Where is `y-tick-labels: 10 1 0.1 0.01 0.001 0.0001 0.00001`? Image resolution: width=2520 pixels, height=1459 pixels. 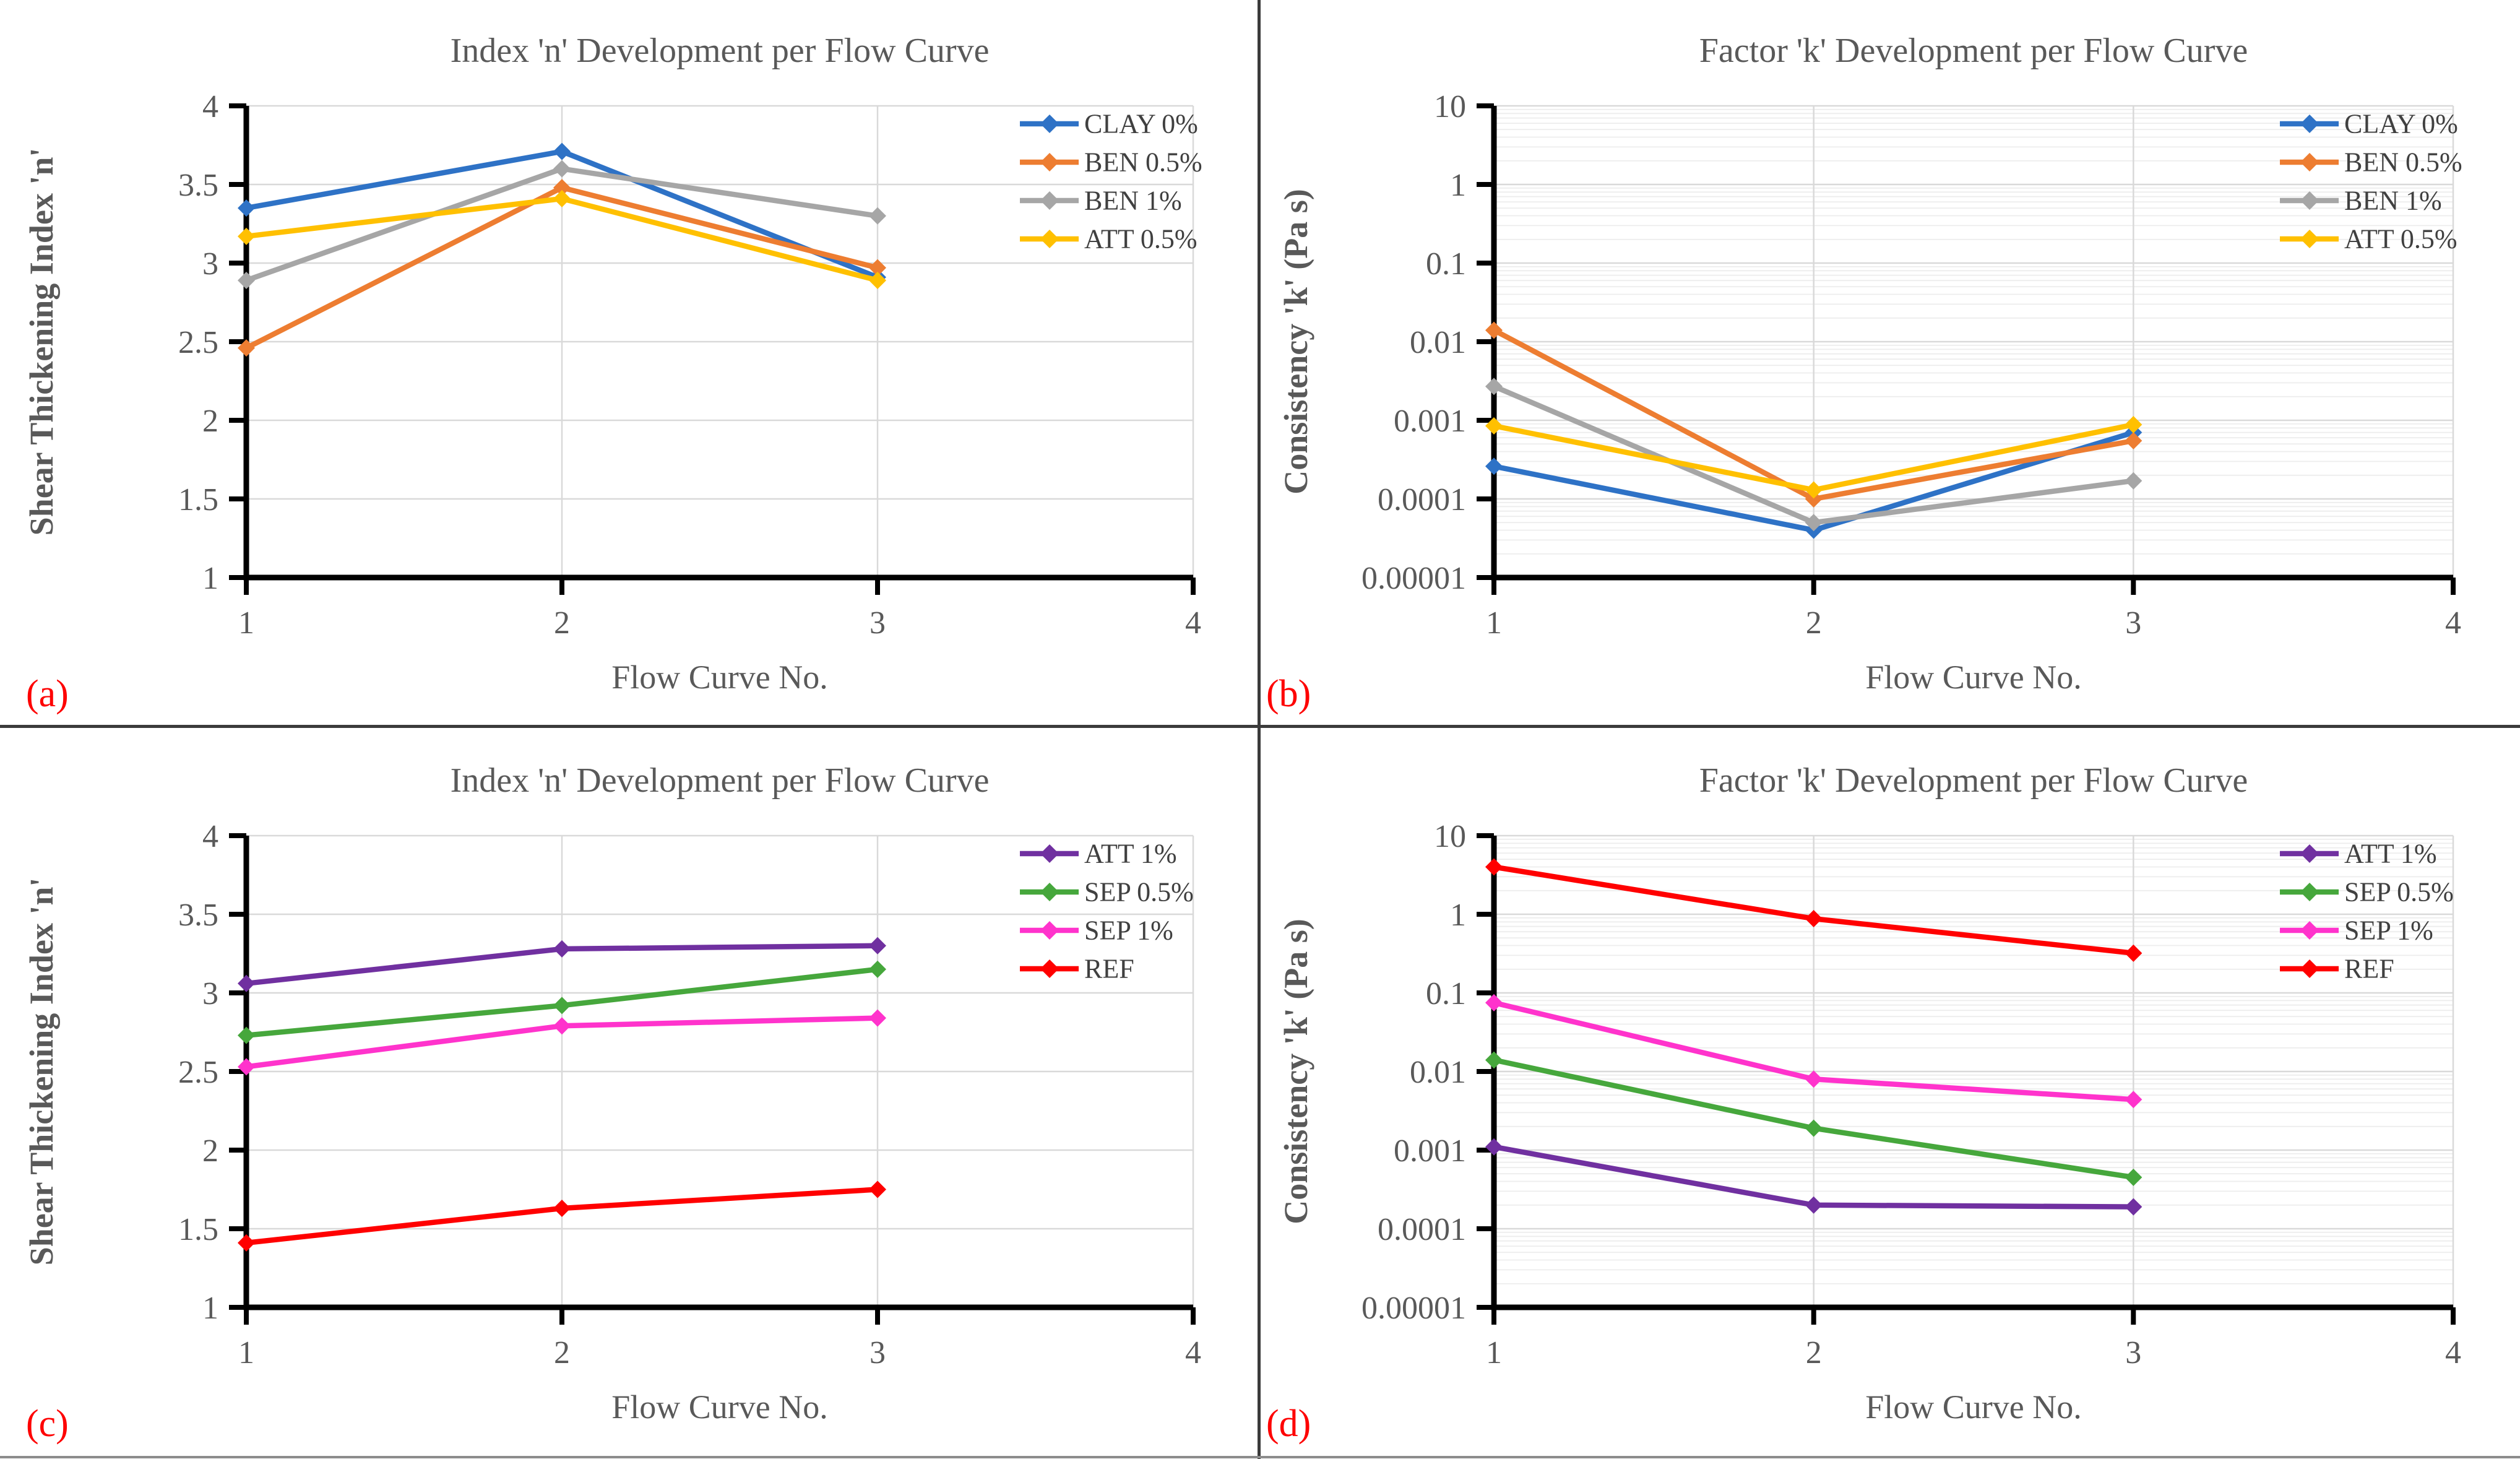
y-tick-labels: 10 1 0.1 0.01 0.001 0.0001 0.00001 is located at coordinates (1413, 342).